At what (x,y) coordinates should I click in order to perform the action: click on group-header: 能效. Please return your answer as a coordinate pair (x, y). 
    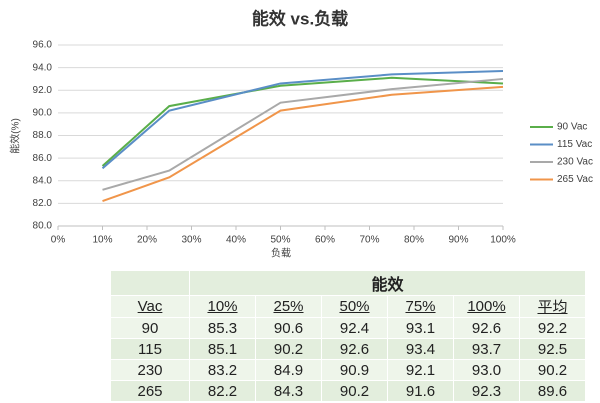
    Looking at the image, I should click on (387, 283).